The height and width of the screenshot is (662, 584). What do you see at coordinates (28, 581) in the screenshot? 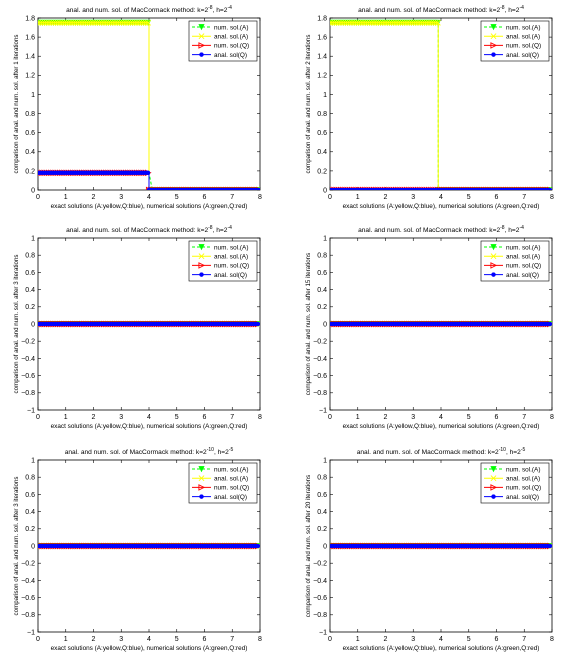
I see `y-tick-label: −0.4` at bounding box center [28, 581].